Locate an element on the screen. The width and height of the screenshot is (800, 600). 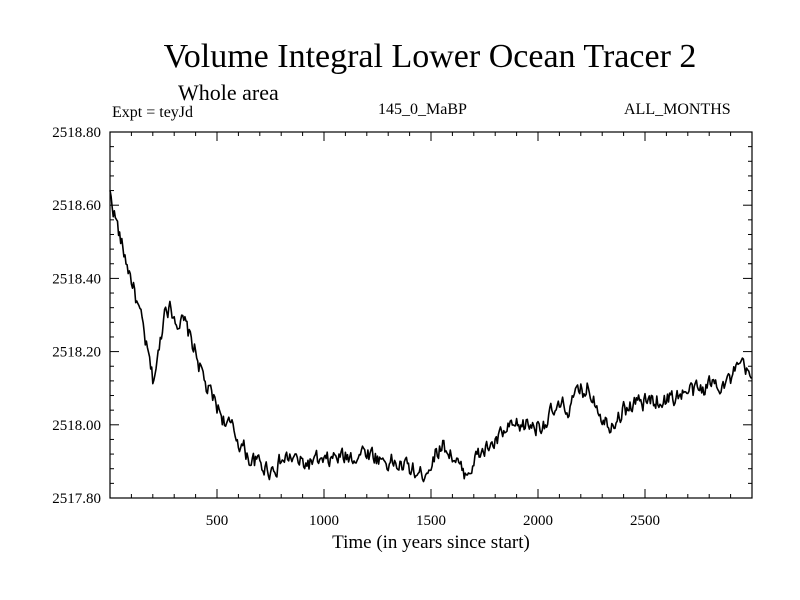
y-tick-label: 2518.00 is located at coordinates (76, 426).